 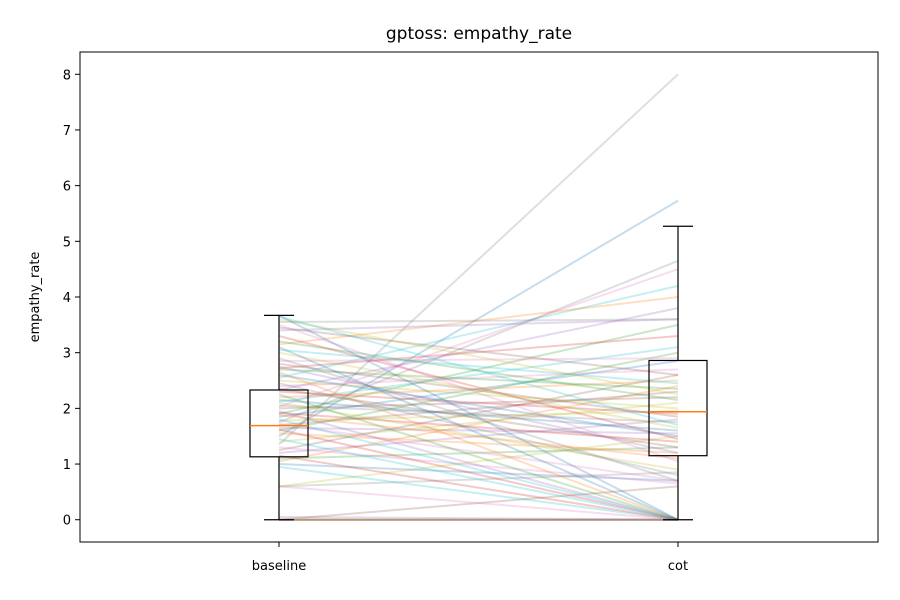 What do you see at coordinates (35, 297) in the screenshot?
I see `y-axis-label: empathy_rate` at bounding box center [35, 297].